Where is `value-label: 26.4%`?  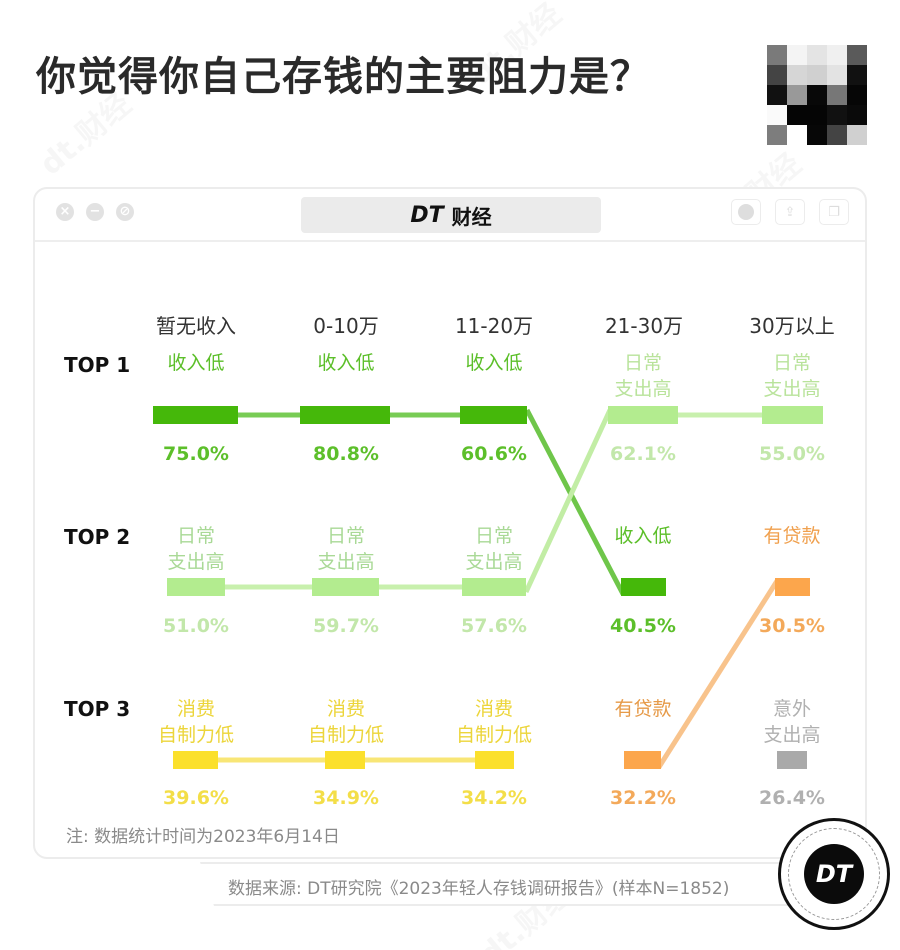
value-label: 26.4% is located at coordinates (792, 798).